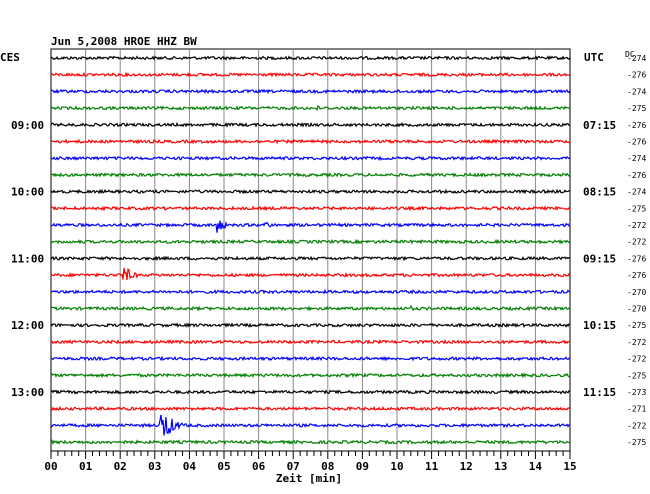 The width and height of the screenshot is (650, 494). Describe the element at coordinates (293, 466) in the screenshot. I see `x-tick-label: 07` at that location.